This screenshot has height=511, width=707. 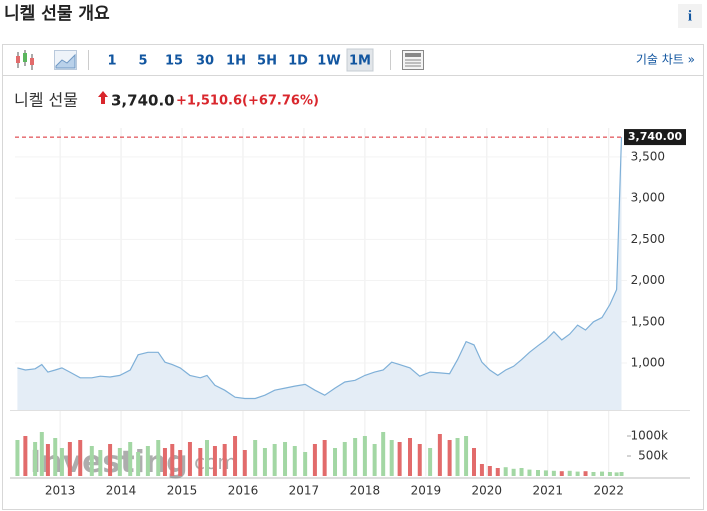 I want to click on interval-button: 1W, so click(x=328, y=61).